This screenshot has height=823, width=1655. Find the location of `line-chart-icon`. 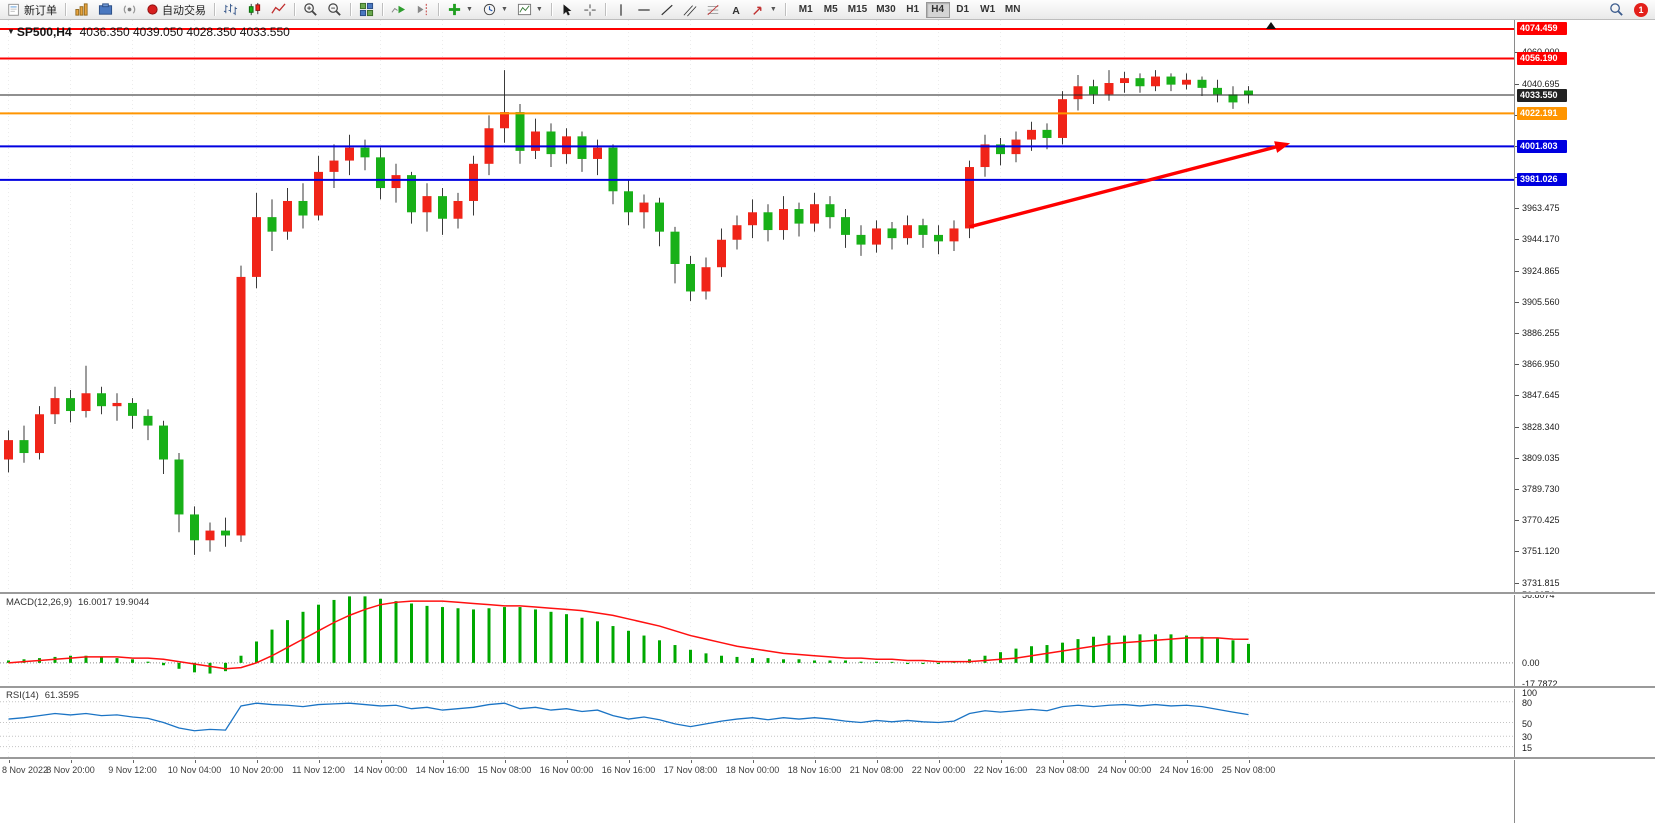

line-chart-icon is located at coordinates (278, 8).